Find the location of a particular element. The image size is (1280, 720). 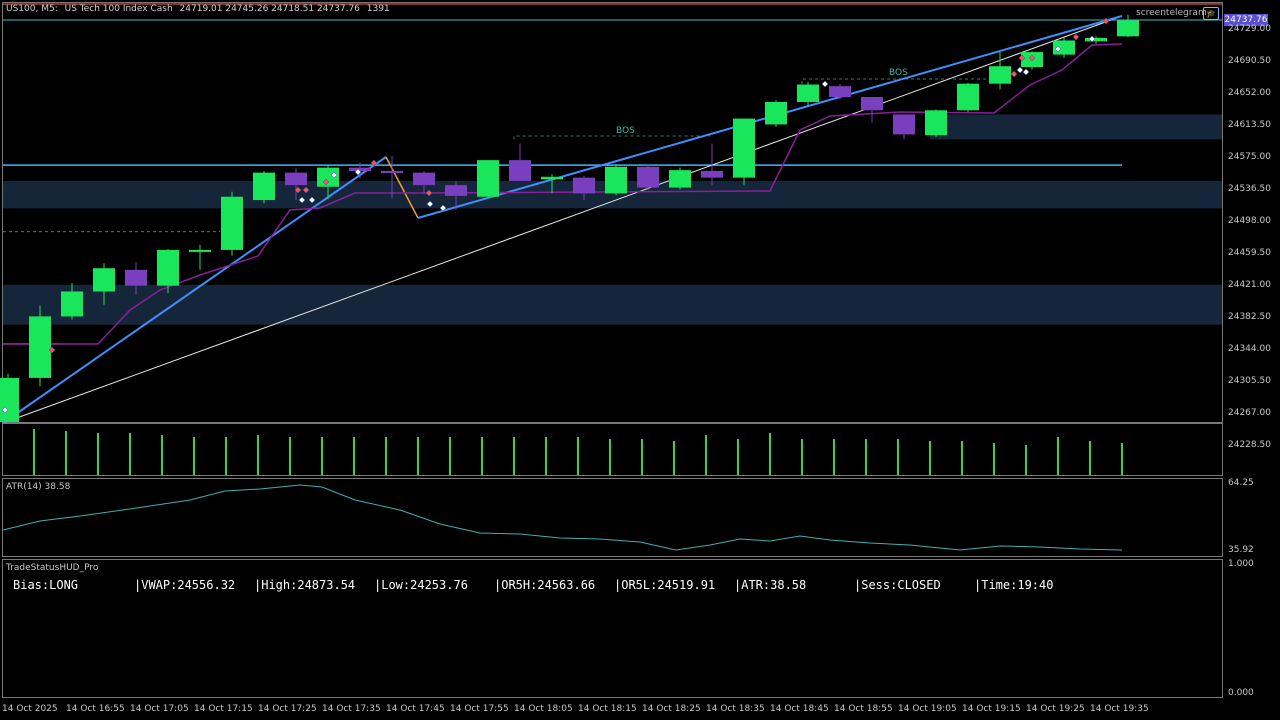

time-axis-label: 14 Oct 18:35 is located at coordinates (735, 709).